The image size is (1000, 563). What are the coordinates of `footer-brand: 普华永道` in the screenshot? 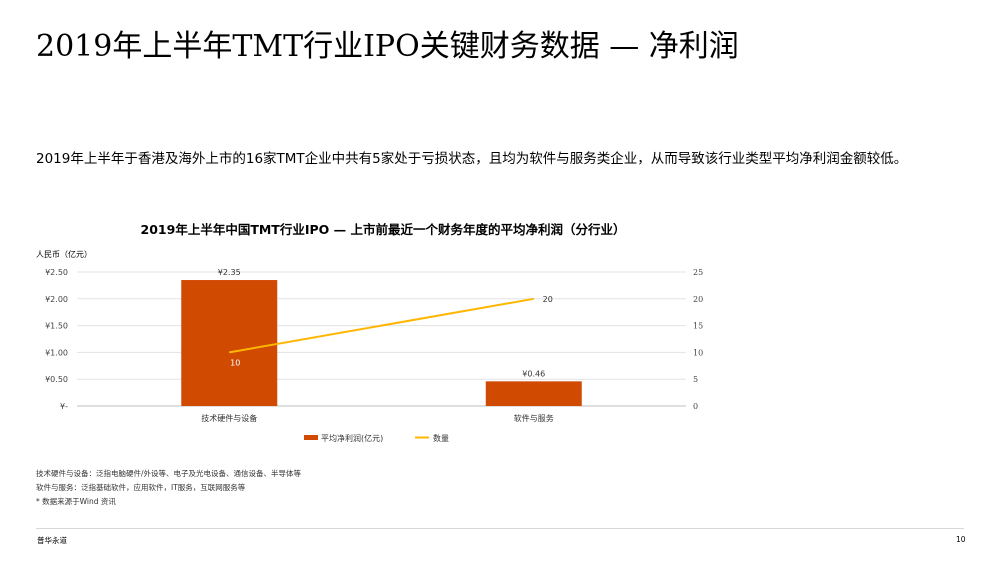 It's located at (52, 540).